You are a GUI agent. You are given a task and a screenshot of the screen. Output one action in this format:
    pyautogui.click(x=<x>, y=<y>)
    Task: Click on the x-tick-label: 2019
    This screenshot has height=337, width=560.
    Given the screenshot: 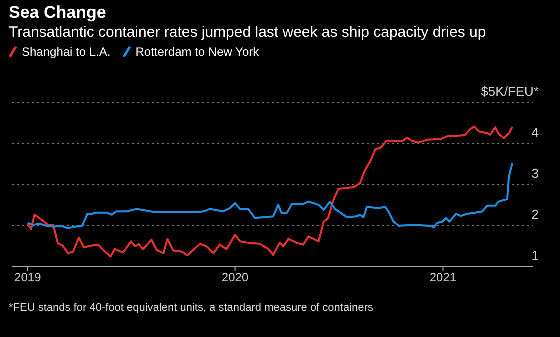 What is the action you would take?
    pyautogui.click(x=28, y=277)
    